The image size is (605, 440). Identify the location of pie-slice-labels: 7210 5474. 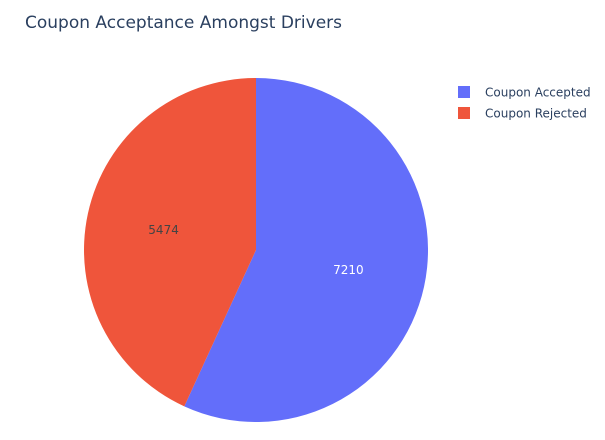
(255, 250).